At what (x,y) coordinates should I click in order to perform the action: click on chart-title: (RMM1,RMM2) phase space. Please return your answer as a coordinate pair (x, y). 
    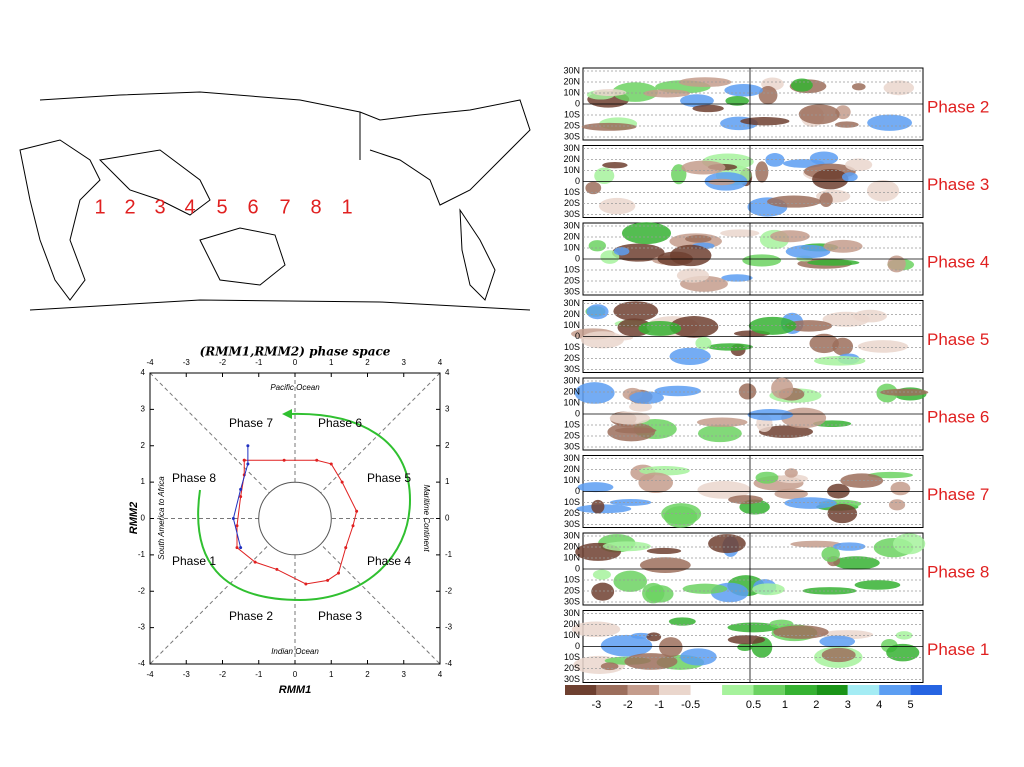
    Looking at the image, I should click on (295, 352).